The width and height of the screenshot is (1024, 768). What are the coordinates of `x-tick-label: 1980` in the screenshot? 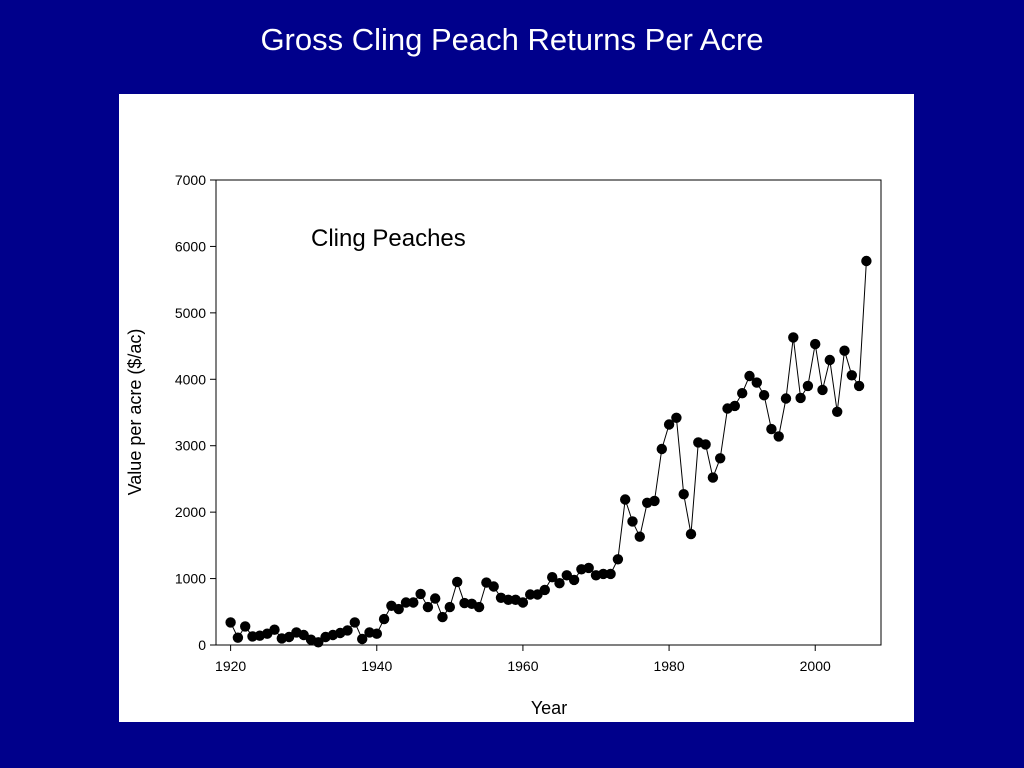 It's located at (668, 666).